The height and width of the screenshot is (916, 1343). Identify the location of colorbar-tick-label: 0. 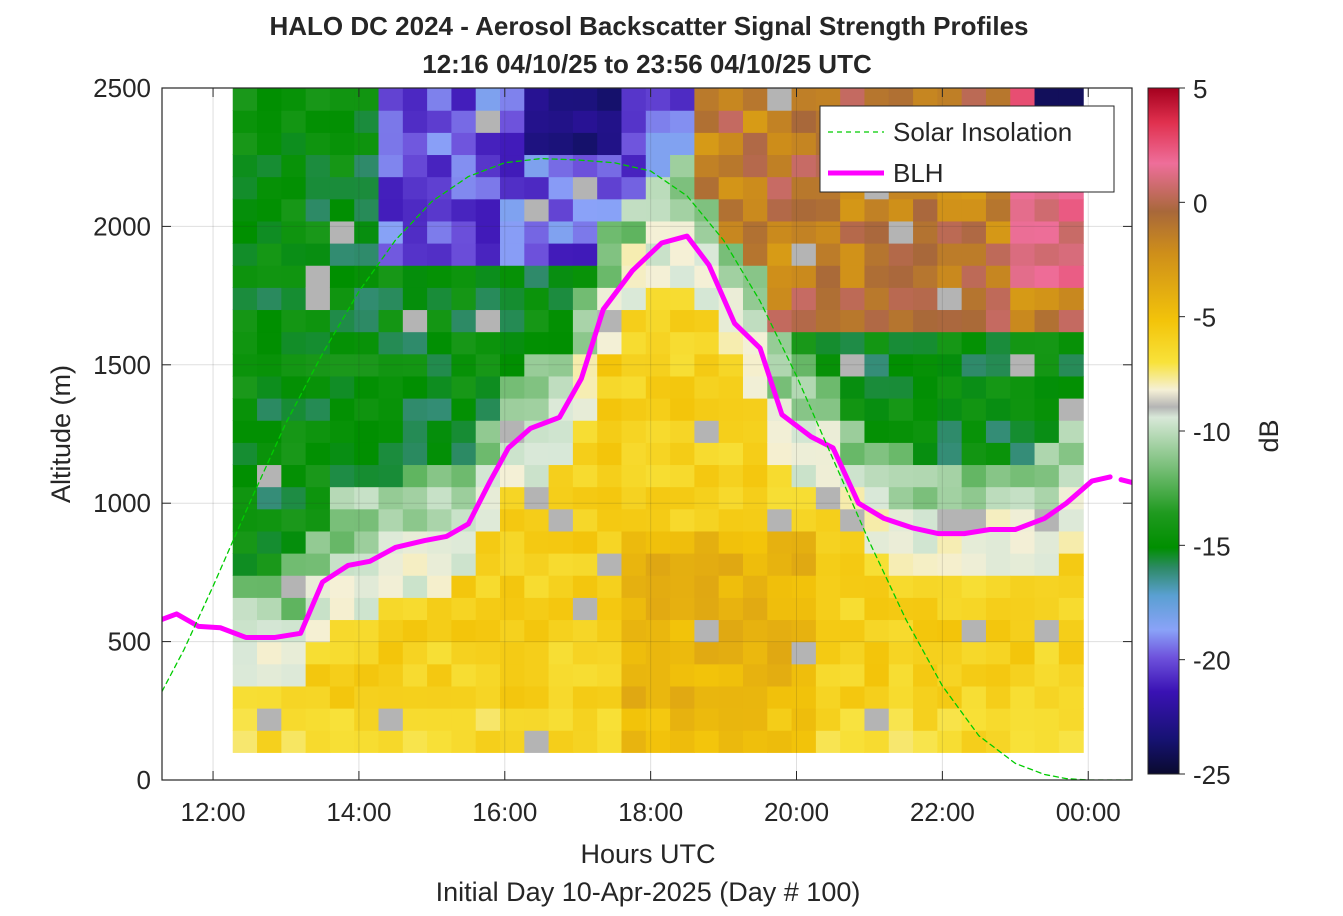
(1200, 203).